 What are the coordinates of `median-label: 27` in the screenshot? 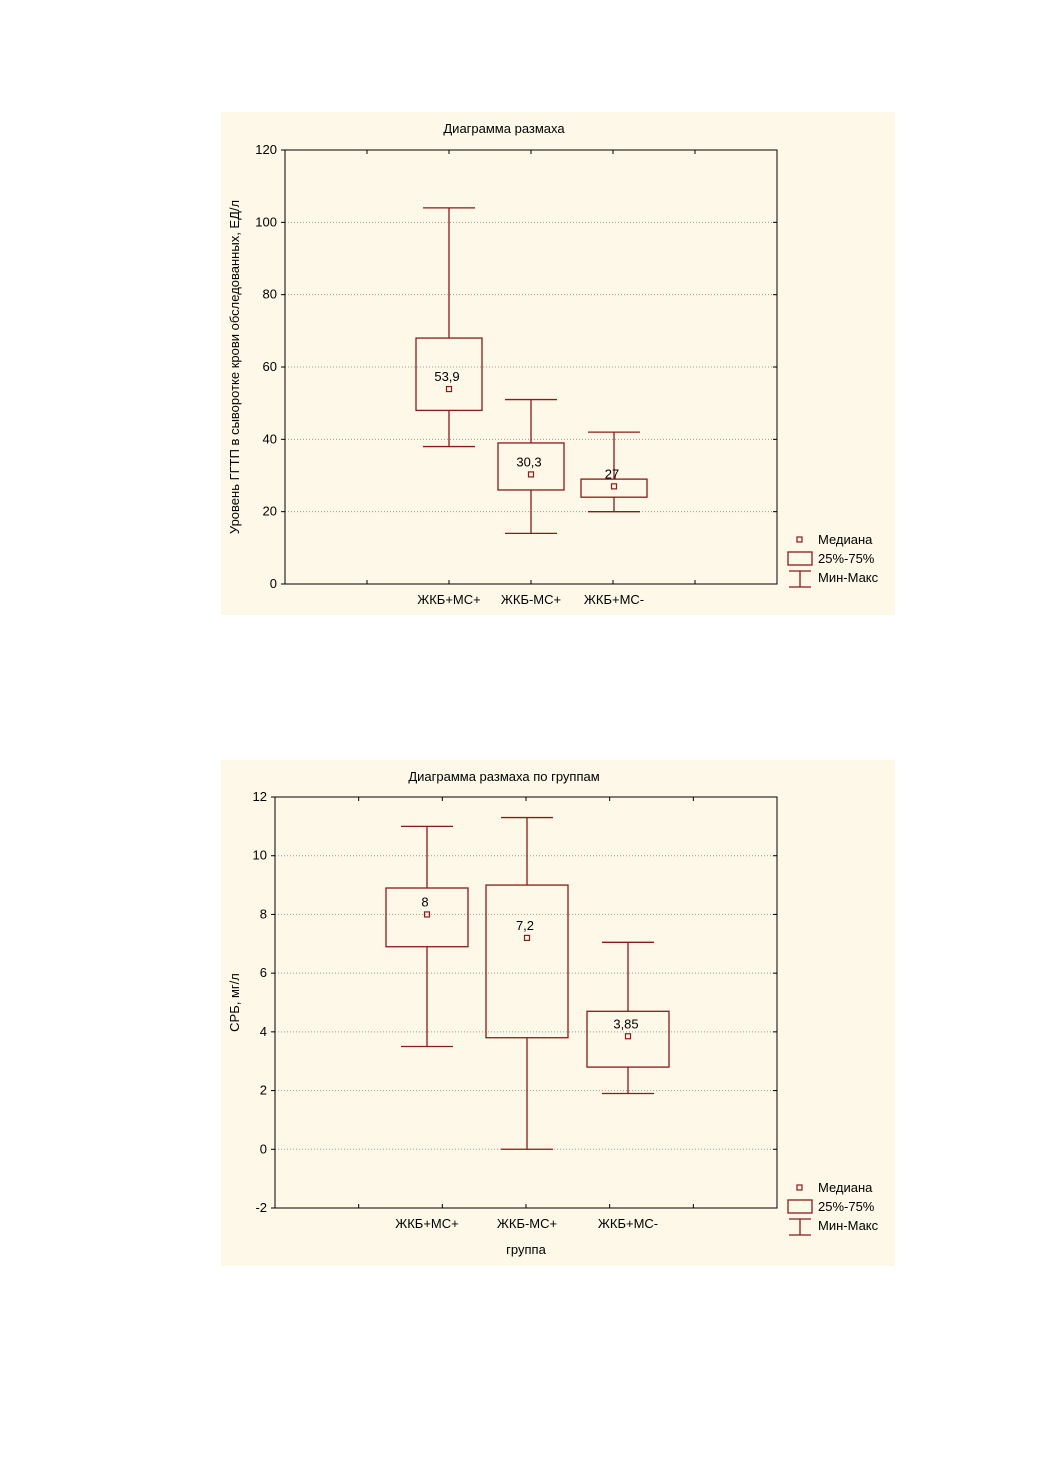 It's located at (612, 473).